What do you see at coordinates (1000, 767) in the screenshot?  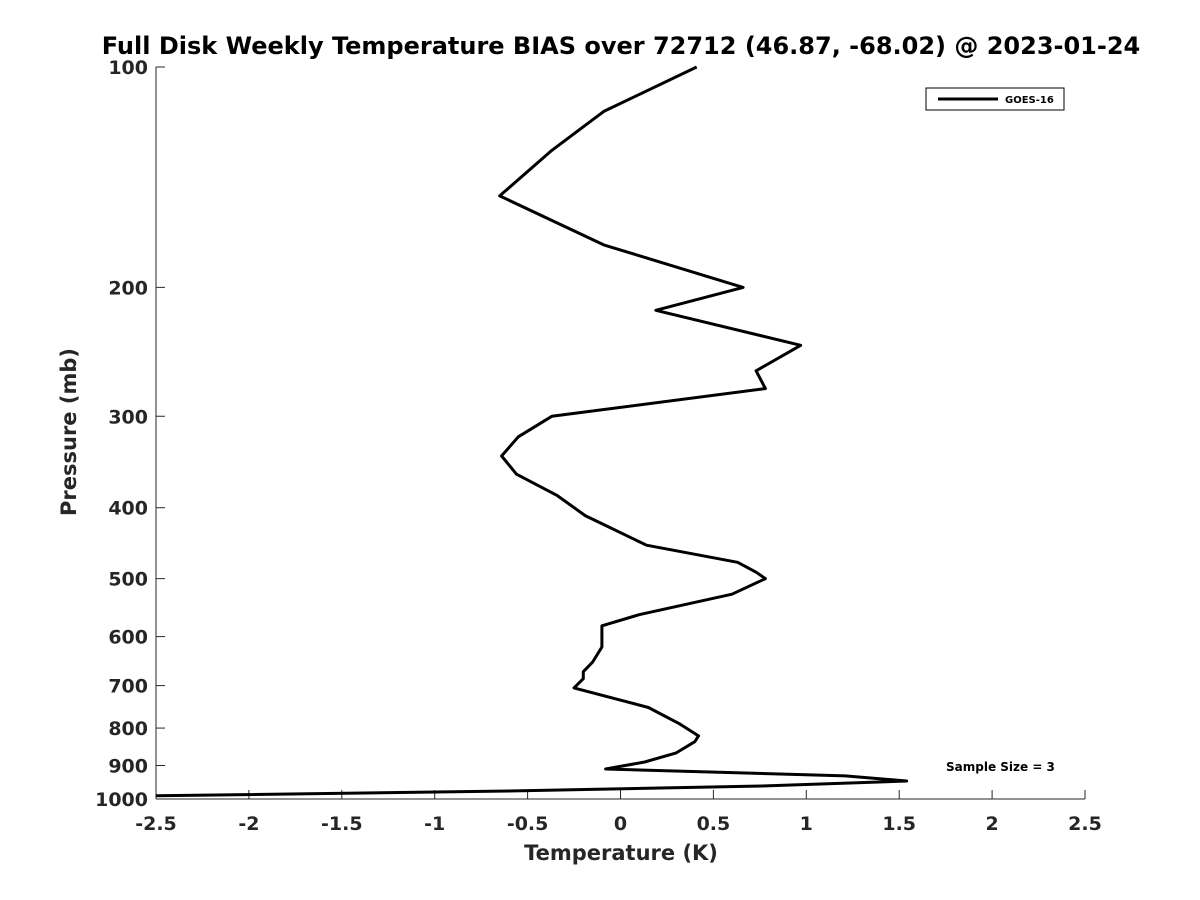 I see `sample-size-annotation: Sample Size = 3` at bounding box center [1000, 767].